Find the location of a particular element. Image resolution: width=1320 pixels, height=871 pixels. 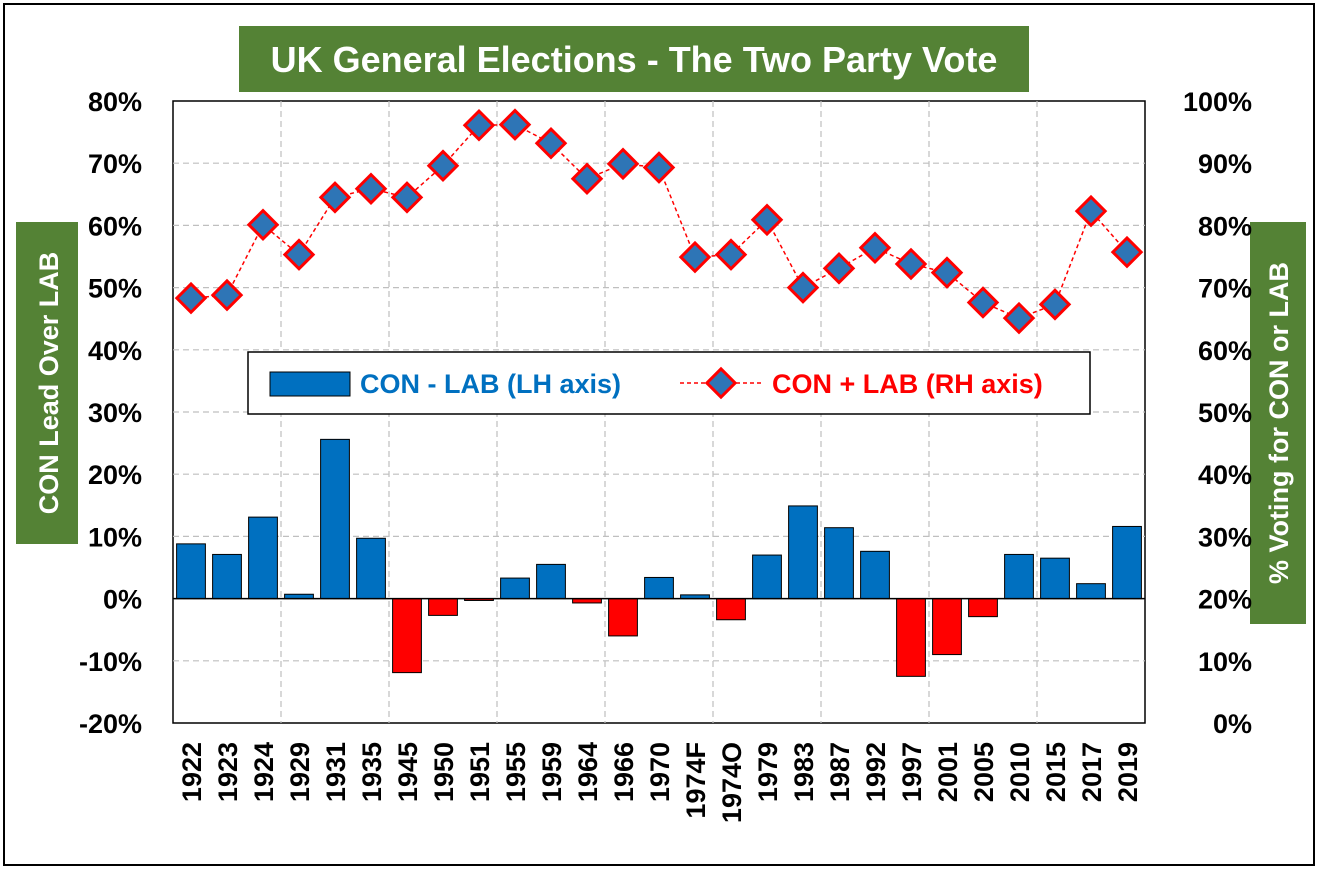

legend: CON - LAB (LH axis) CON + LAB (RH axis) is located at coordinates (669, 383).